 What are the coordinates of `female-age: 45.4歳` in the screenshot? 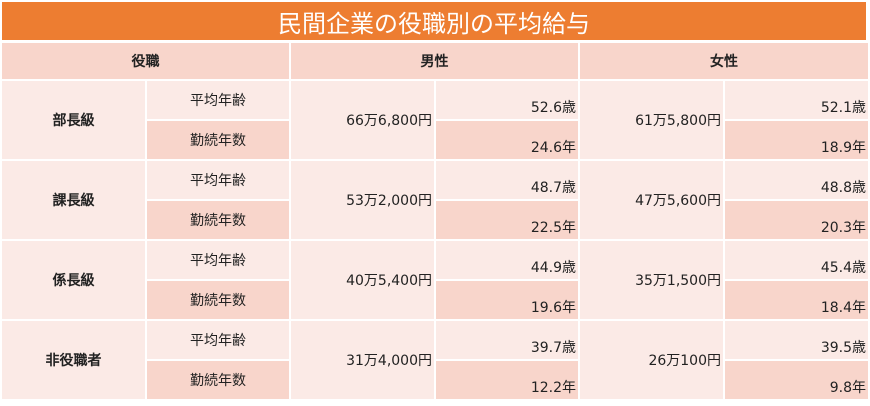 It's located at (796, 260).